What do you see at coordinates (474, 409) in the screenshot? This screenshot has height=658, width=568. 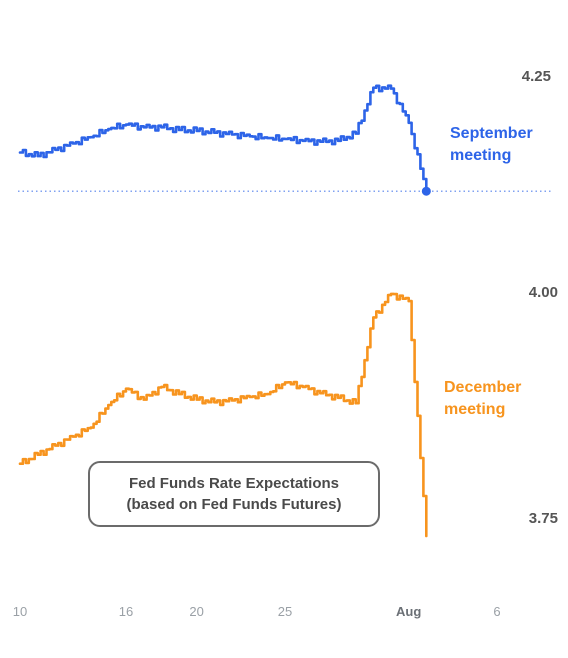 I see `december-series-label: meeting` at bounding box center [474, 409].